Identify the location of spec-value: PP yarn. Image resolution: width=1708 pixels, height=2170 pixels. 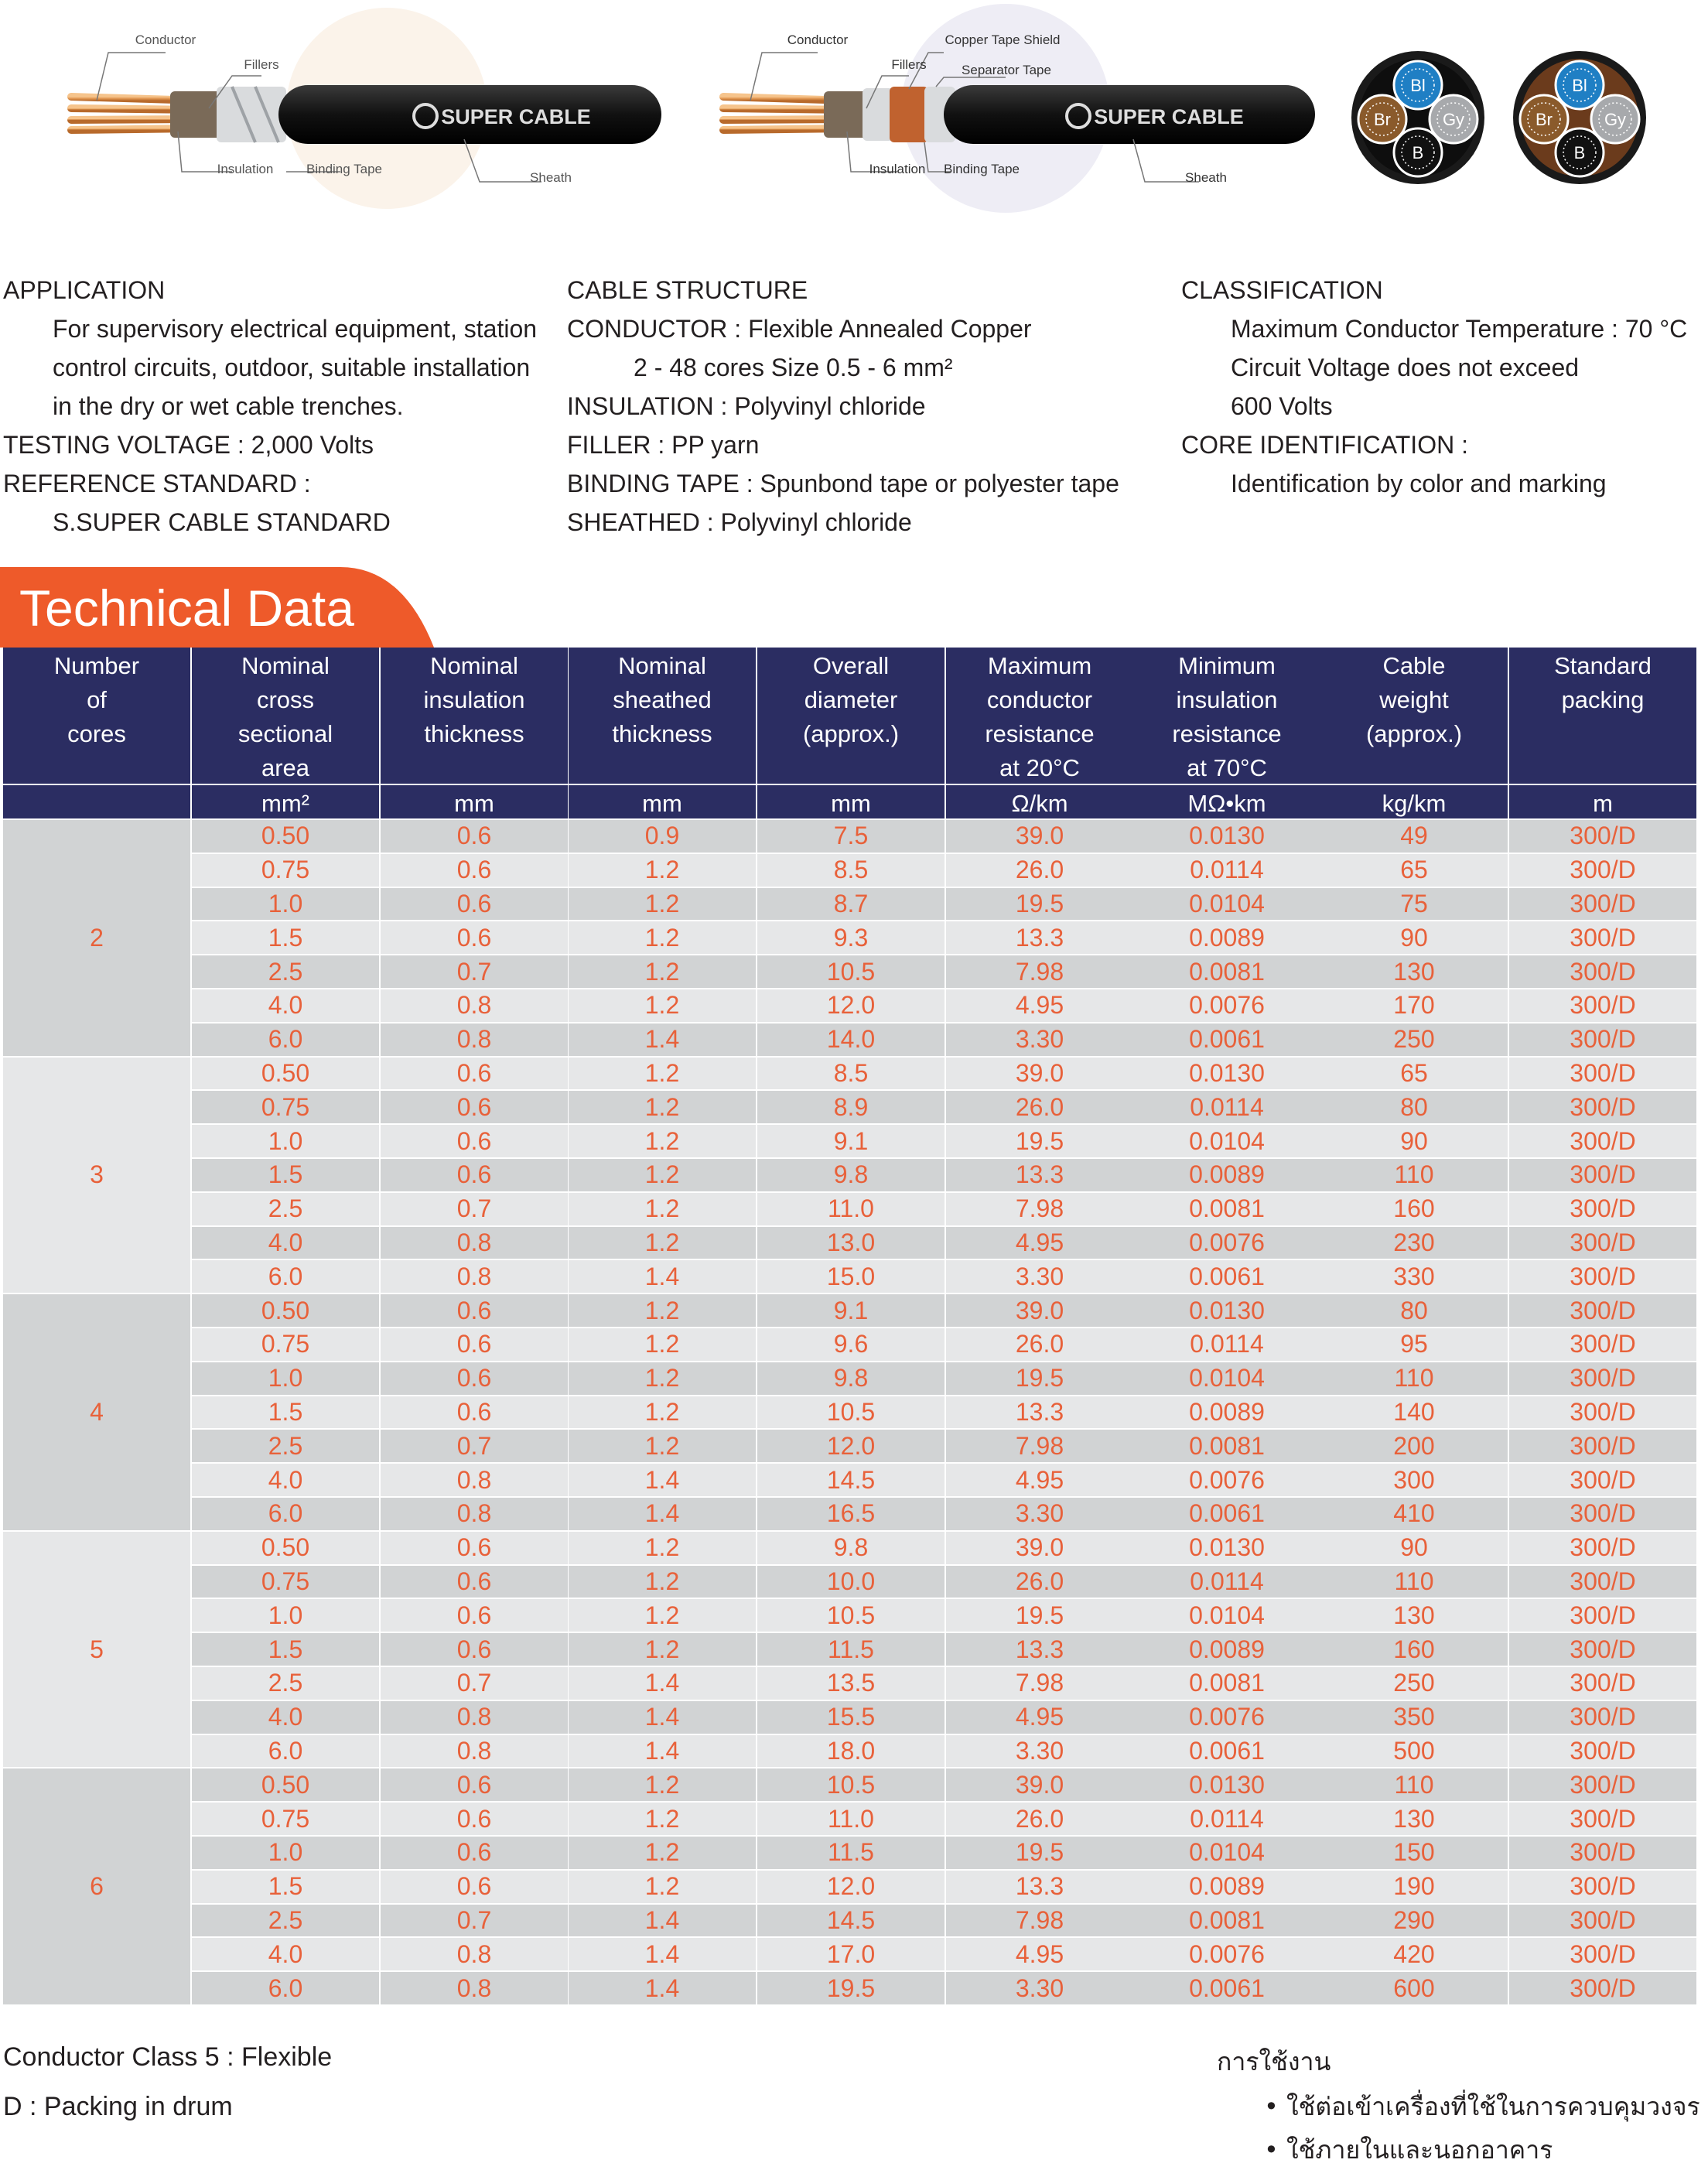
(716, 445).